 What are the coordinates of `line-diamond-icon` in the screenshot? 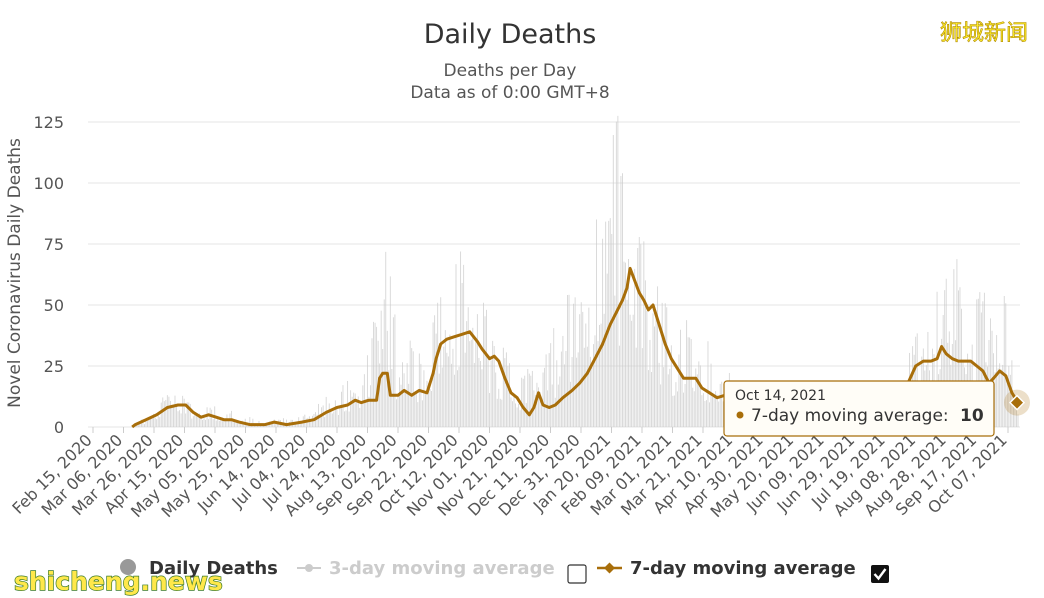 It's located at (609, 568).